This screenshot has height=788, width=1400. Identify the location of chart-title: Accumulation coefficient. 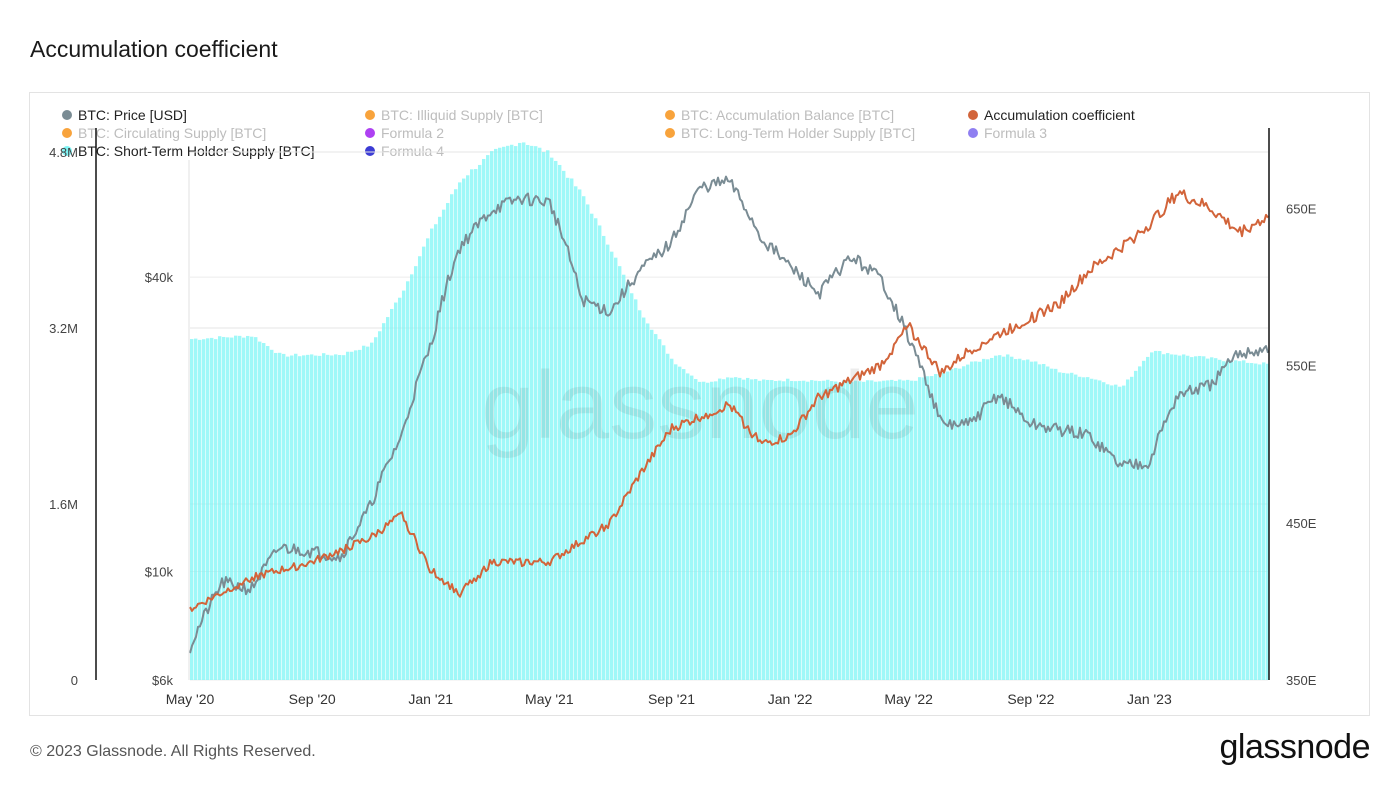
(154, 49).